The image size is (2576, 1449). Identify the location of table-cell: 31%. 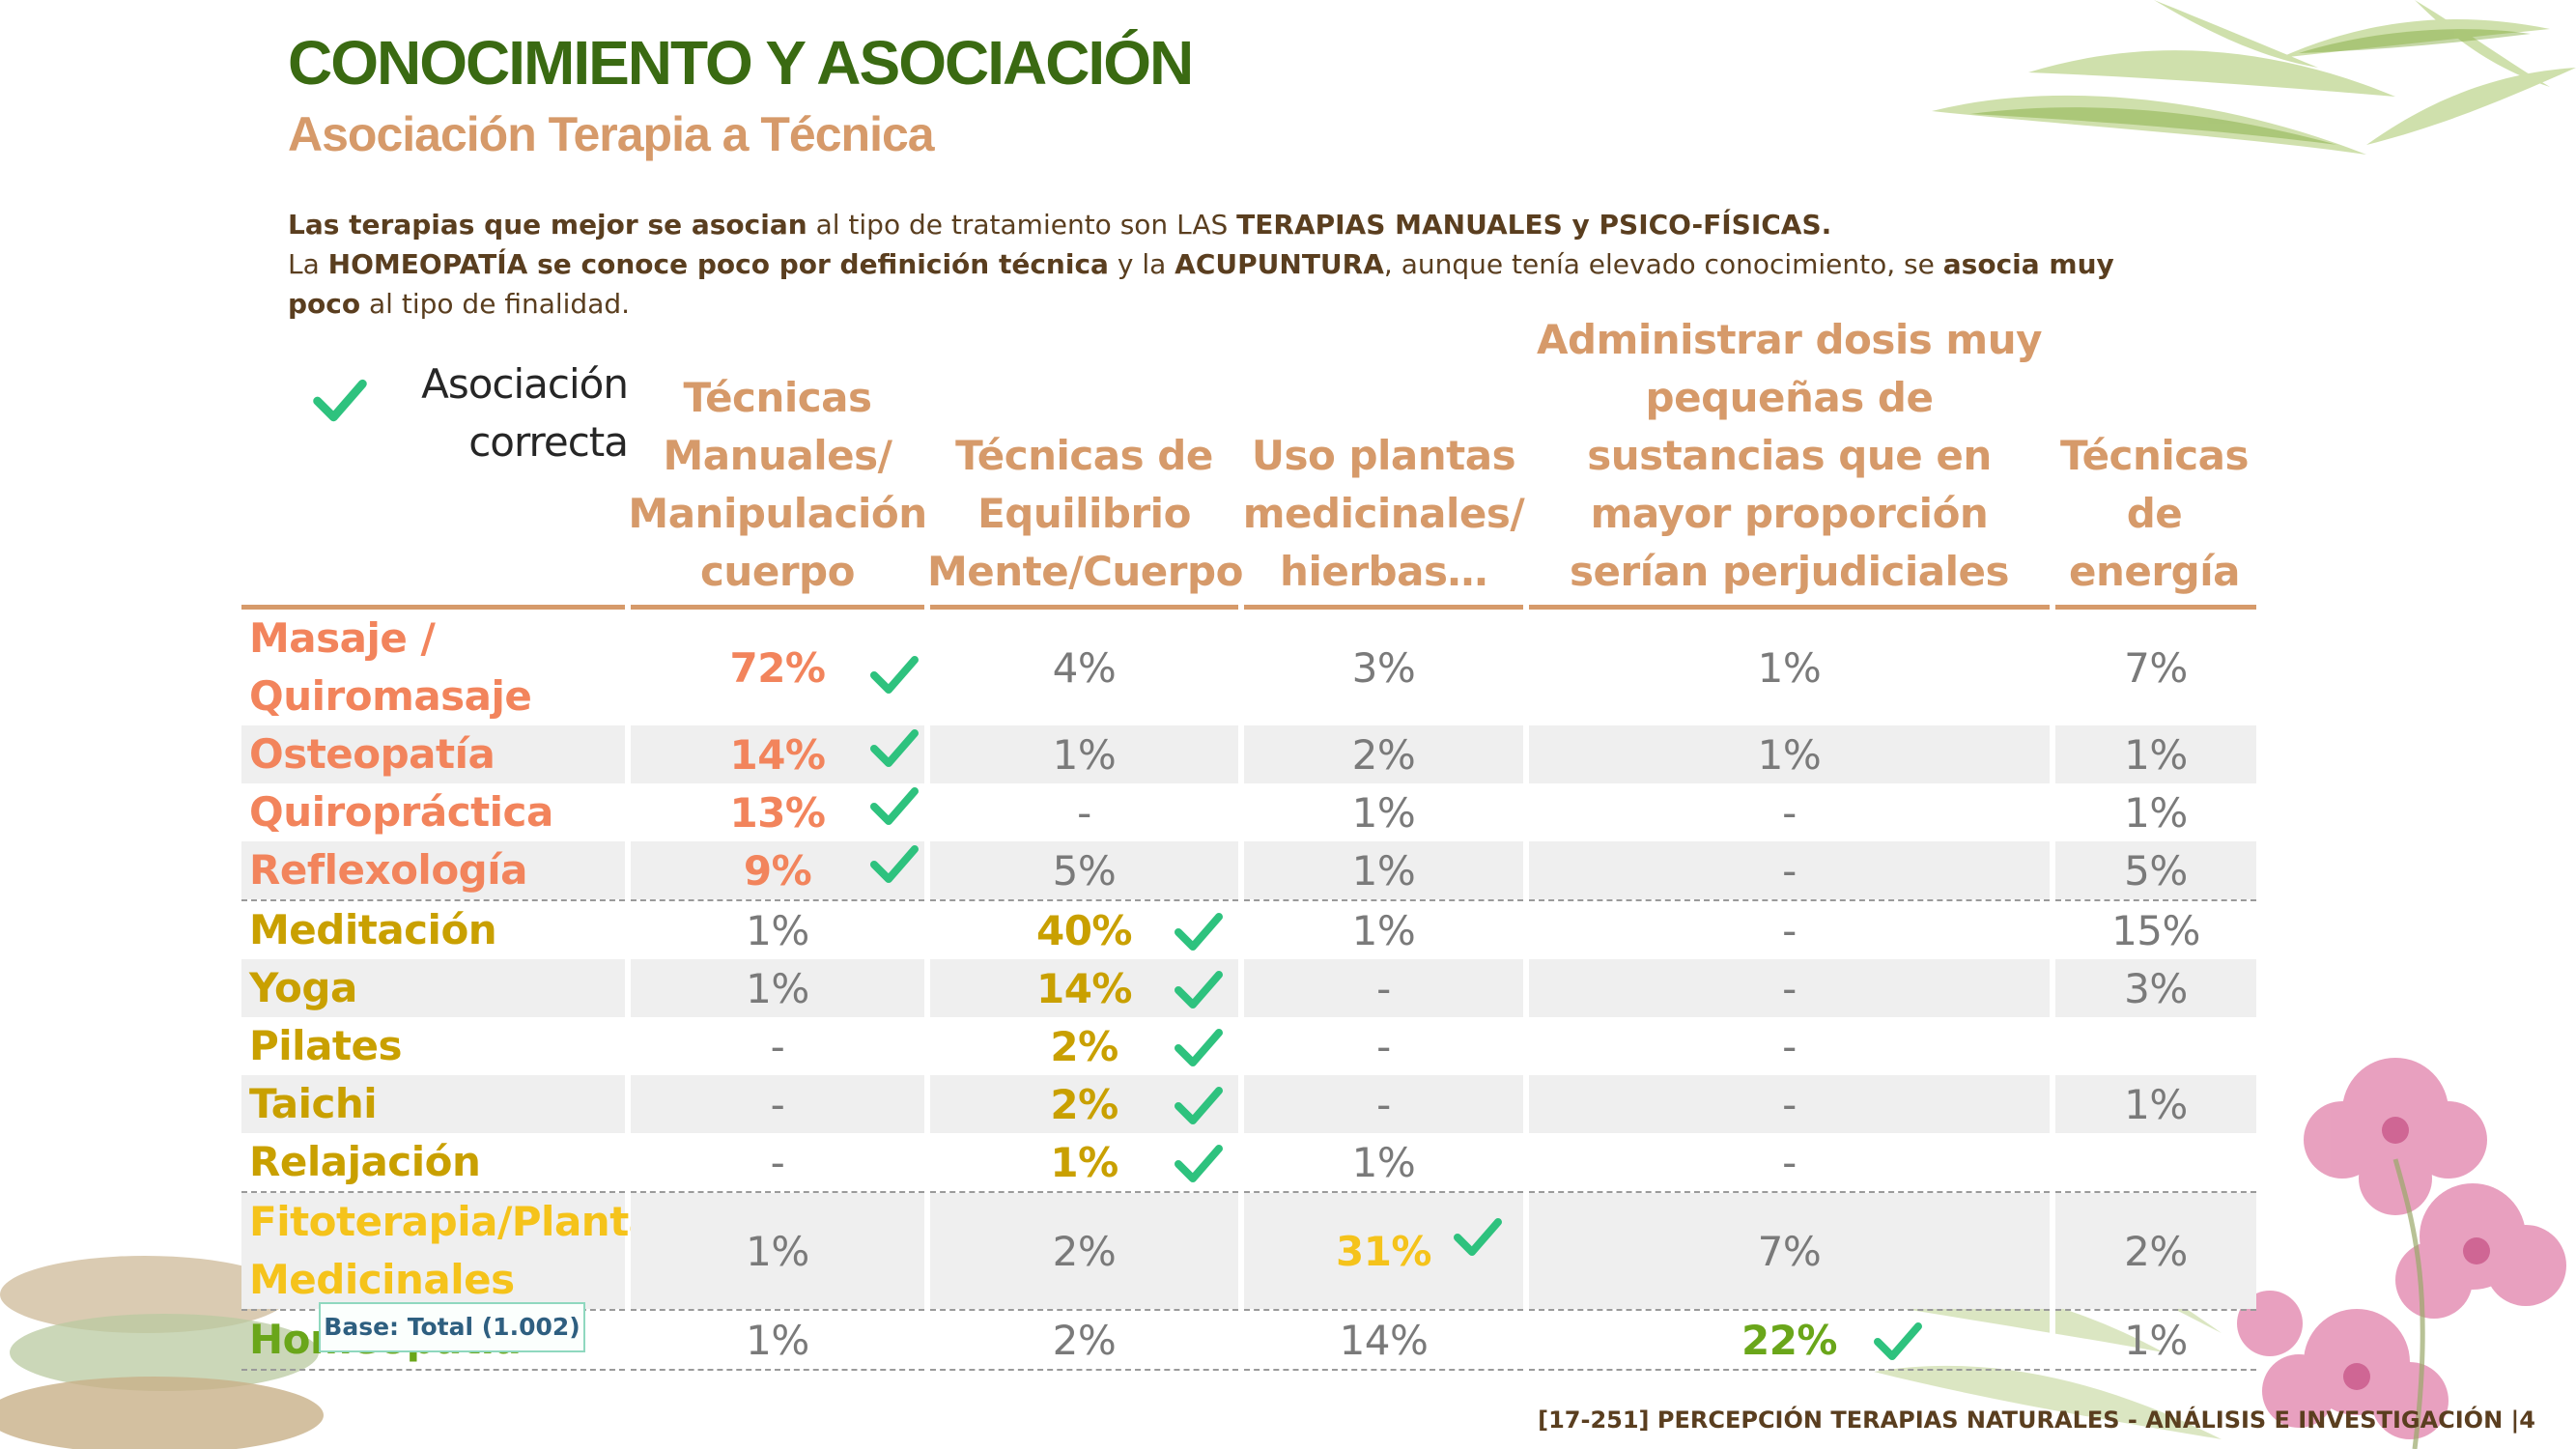
(1382, 1251).